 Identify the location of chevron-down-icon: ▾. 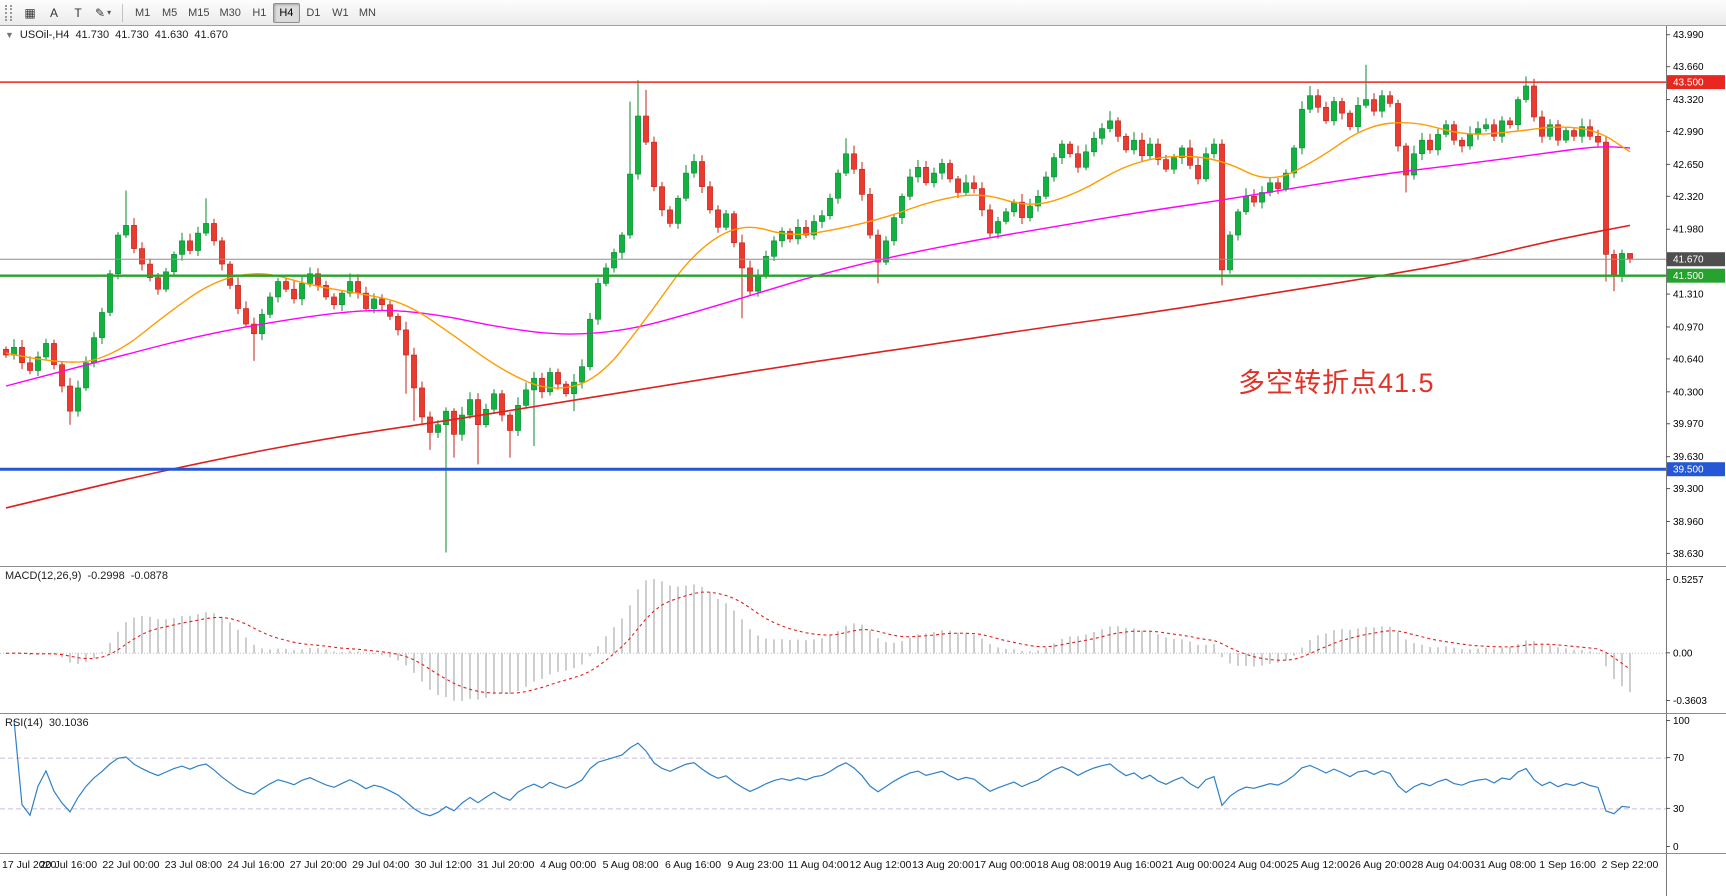
(109, 12).